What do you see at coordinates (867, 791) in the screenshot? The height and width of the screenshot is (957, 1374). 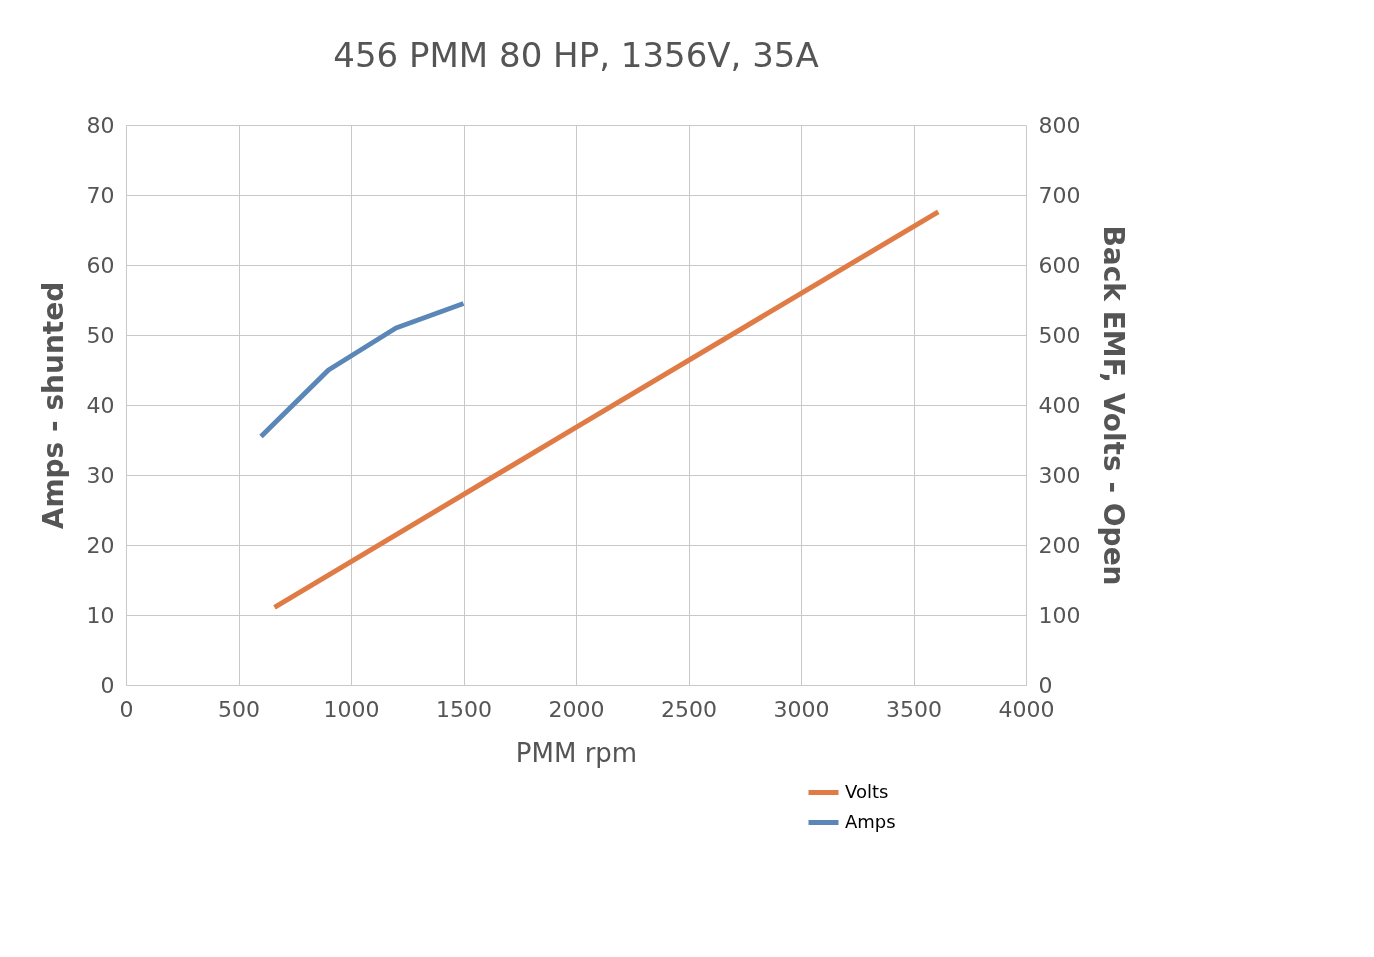 I see `legend-label: Volts` at bounding box center [867, 791].